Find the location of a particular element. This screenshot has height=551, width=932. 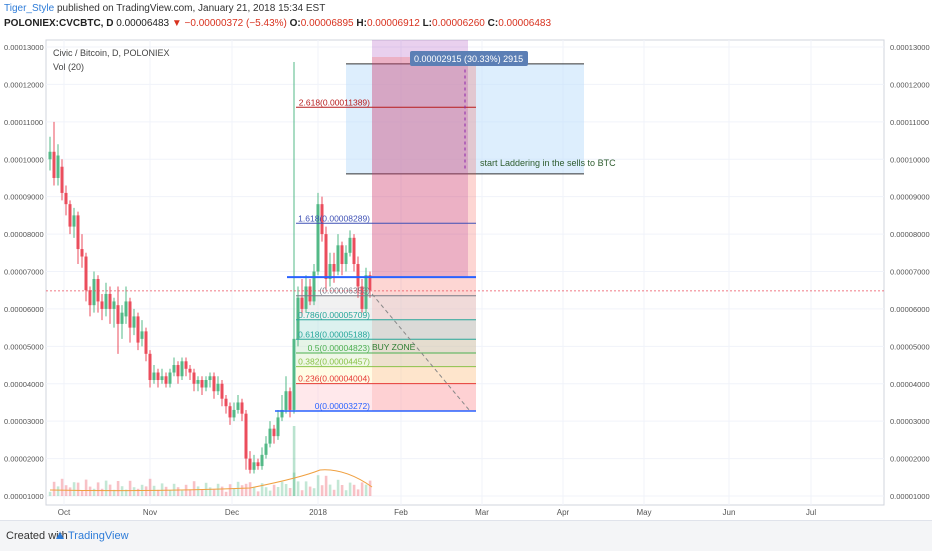

y-tick-label-right: 0.00007000 is located at coordinates (910, 272).